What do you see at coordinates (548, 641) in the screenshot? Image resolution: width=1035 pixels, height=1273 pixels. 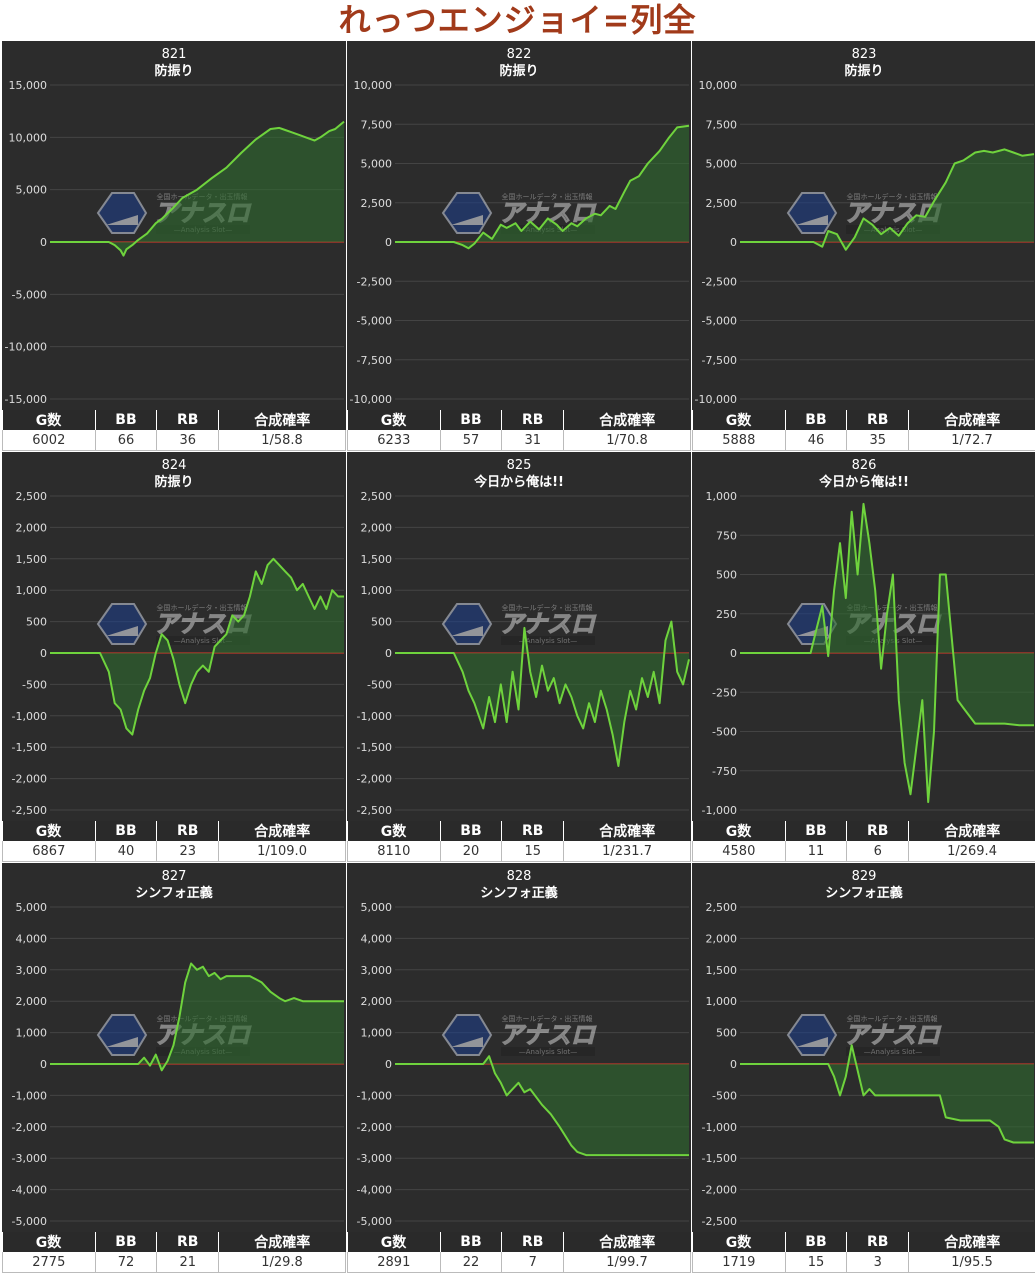 I see `watermark-subtitle: —Analysis Slot—` at bounding box center [548, 641].